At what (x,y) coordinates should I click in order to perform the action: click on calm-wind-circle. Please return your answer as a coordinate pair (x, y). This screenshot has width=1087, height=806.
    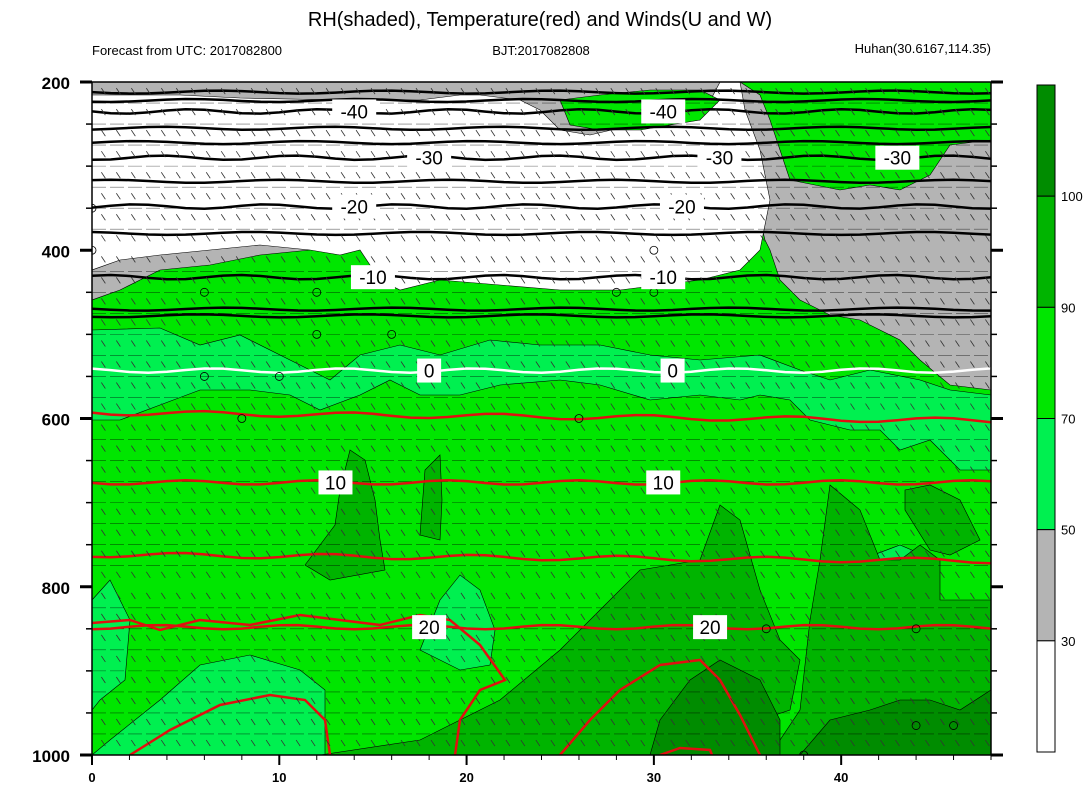
    Looking at the image, I should click on (204, 376).